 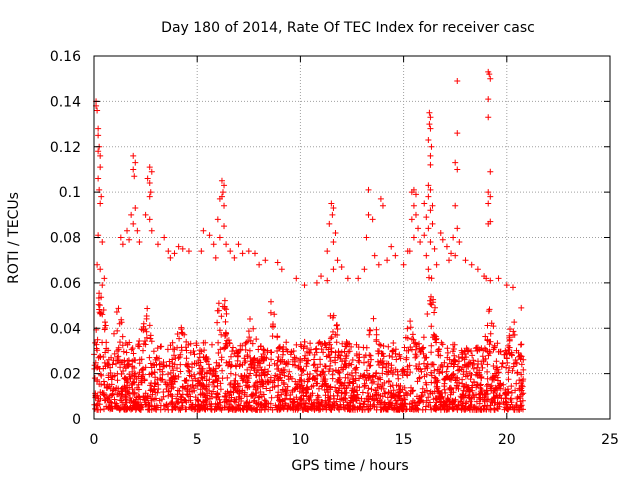 I want to click on x-tick-label: 5, so click(x=197, y=440).